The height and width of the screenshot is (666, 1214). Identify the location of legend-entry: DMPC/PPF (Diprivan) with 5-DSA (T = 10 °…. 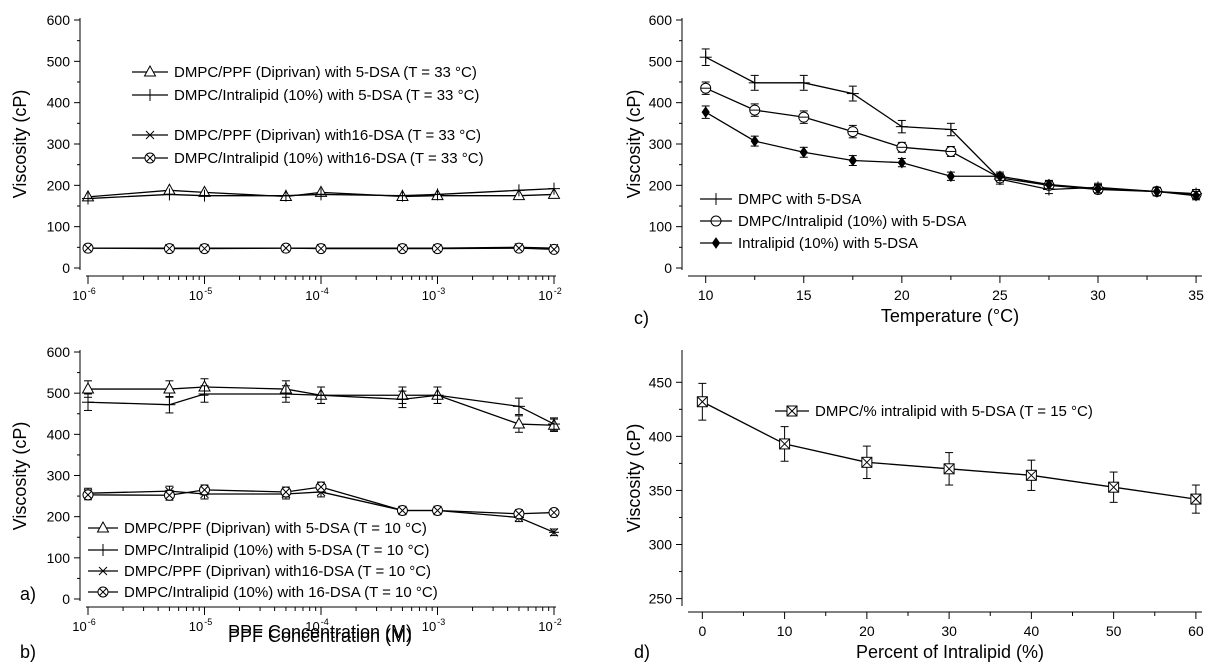
(257, 528).